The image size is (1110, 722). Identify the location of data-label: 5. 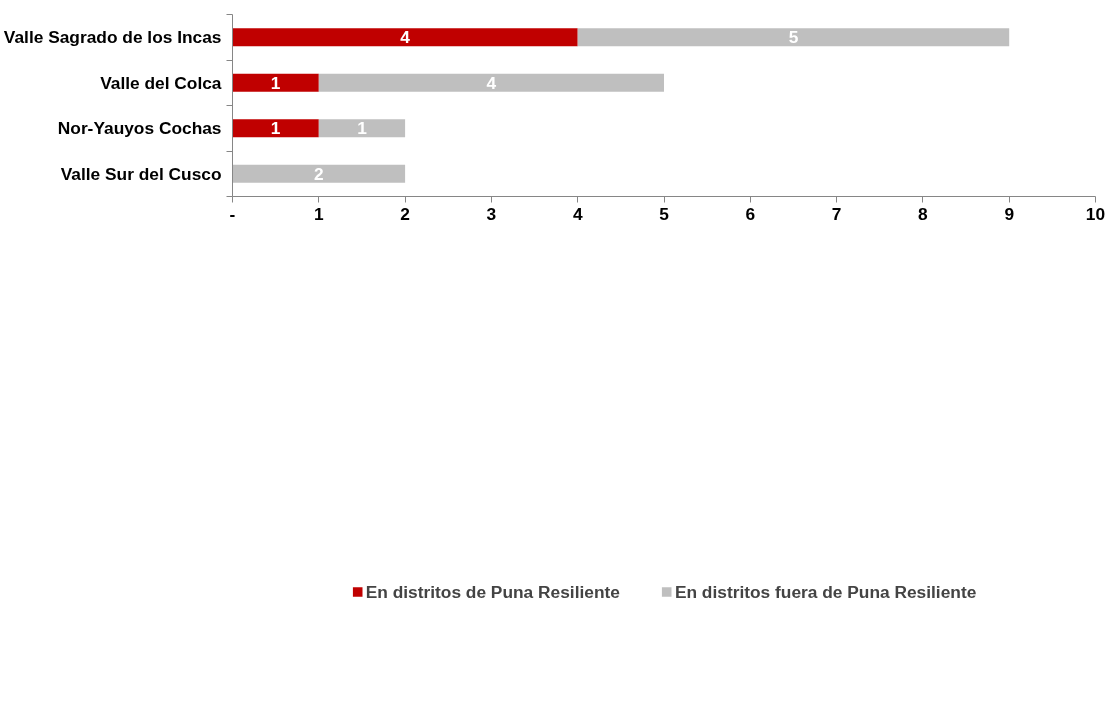
(793, 37).